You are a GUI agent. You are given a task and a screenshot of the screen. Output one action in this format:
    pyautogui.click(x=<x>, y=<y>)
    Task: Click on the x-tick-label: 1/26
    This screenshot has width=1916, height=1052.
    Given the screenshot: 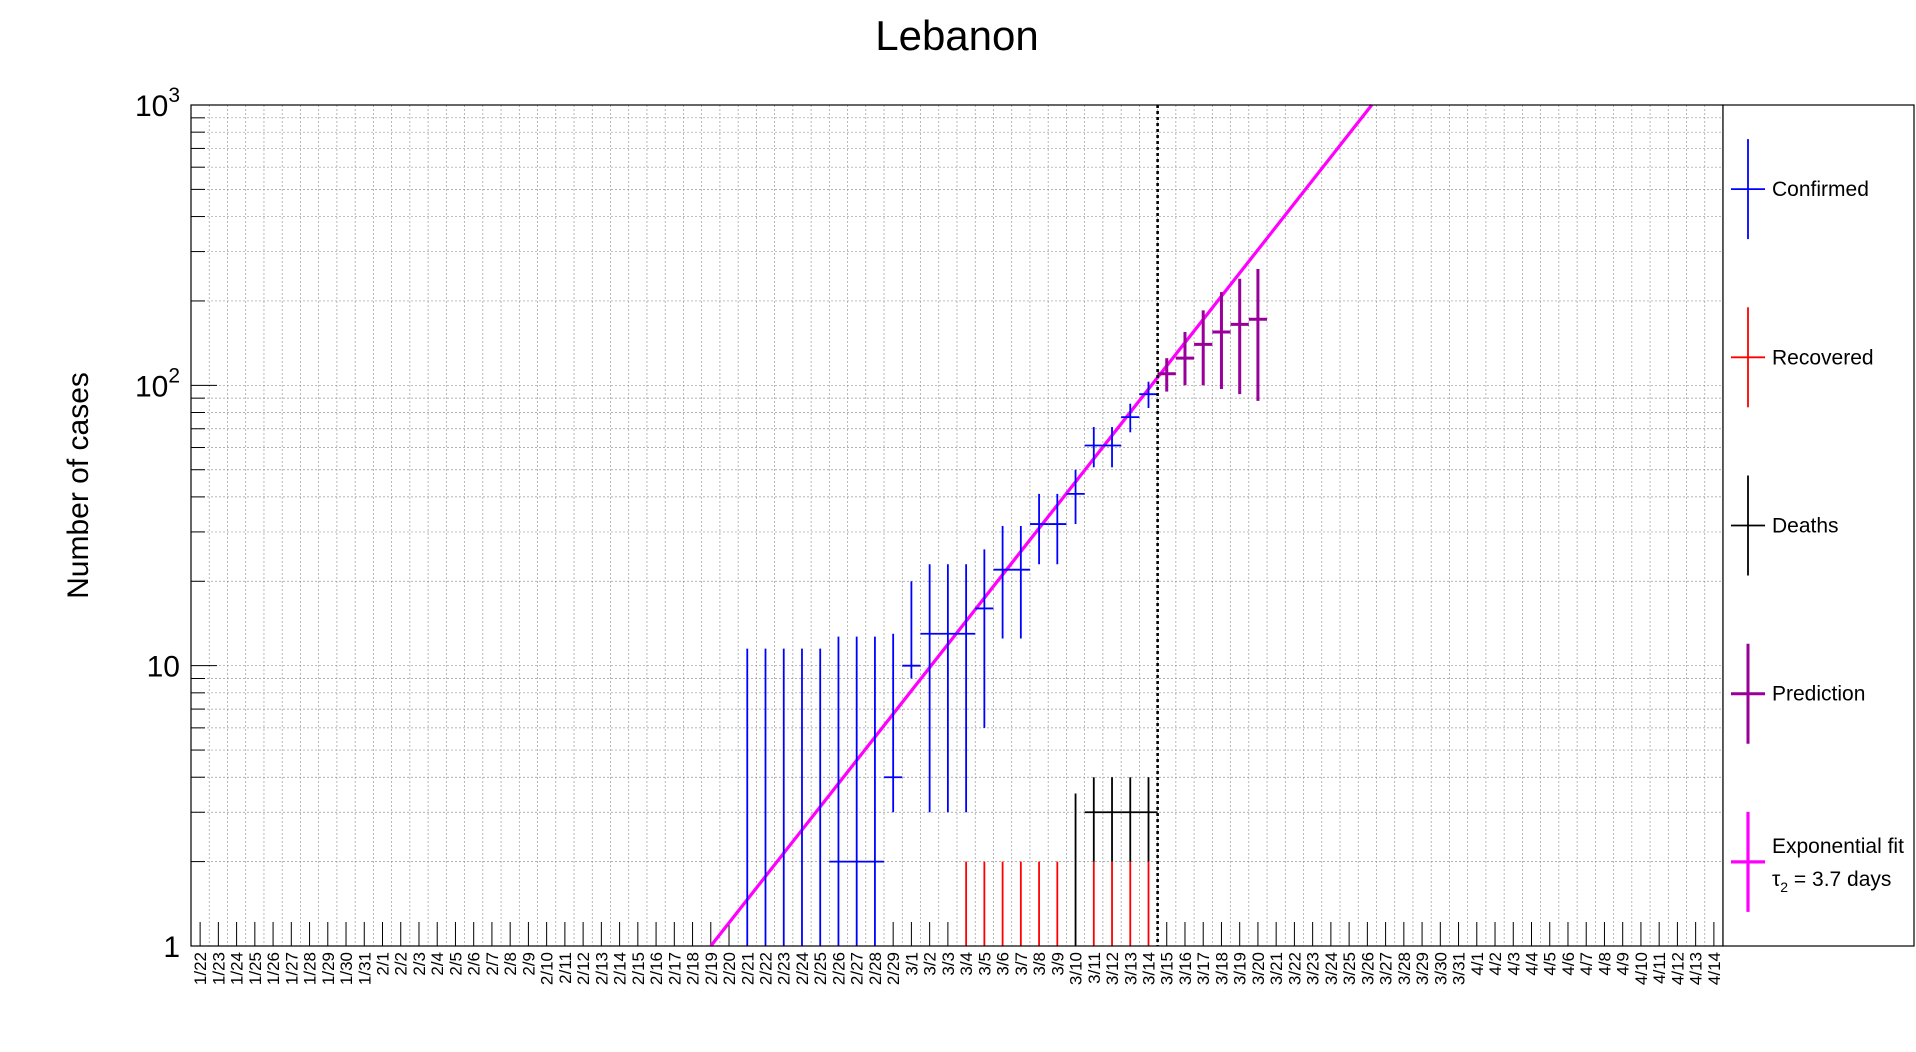 What is the action you would take?
    pyautogui.click(x=273, y=968)
    